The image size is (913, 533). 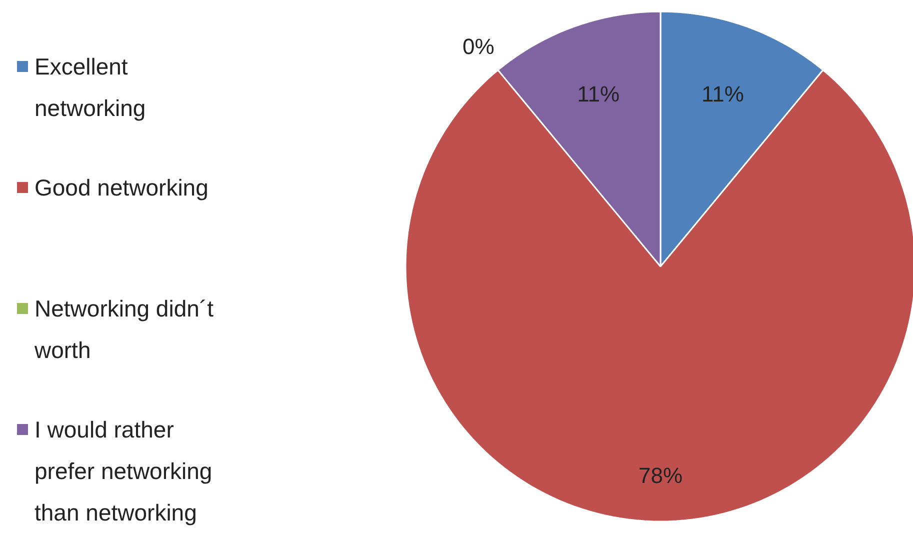 What do you see at coordinates (478, 46) in the screenshot?
I see `text: 0%` at bounding box center [478, 46].